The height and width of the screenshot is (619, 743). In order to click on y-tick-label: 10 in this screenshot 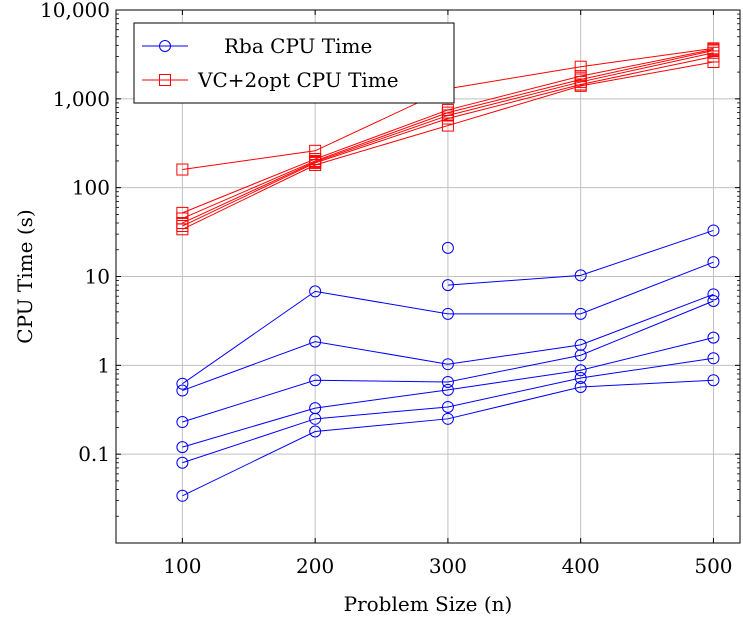, I will do `click(97, 277)`.